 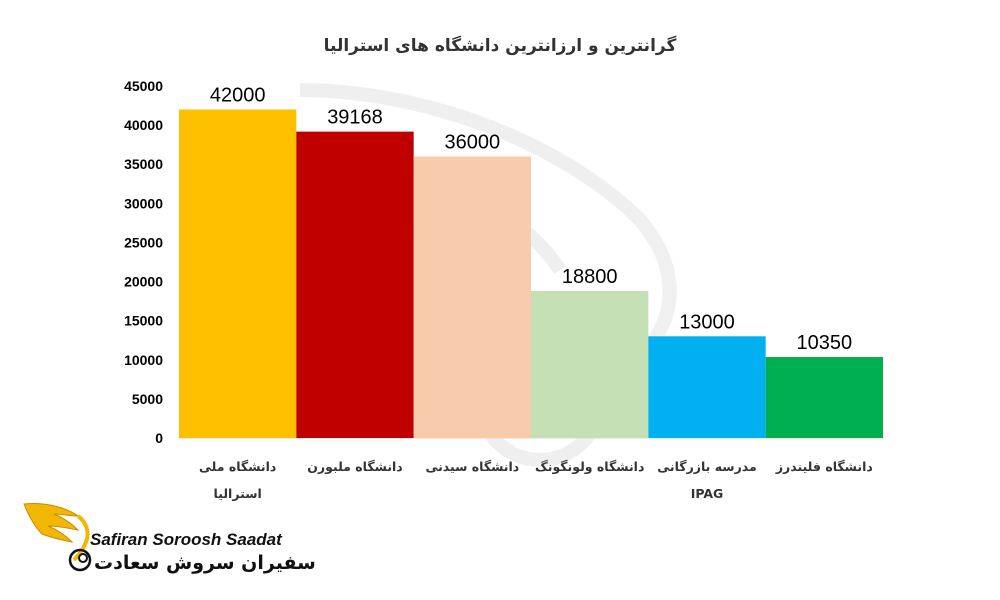 What do you see at coordinates (143, 321) in the screenshot?
I see `y-tick-label: 15000` at bounding box center [143, 321].